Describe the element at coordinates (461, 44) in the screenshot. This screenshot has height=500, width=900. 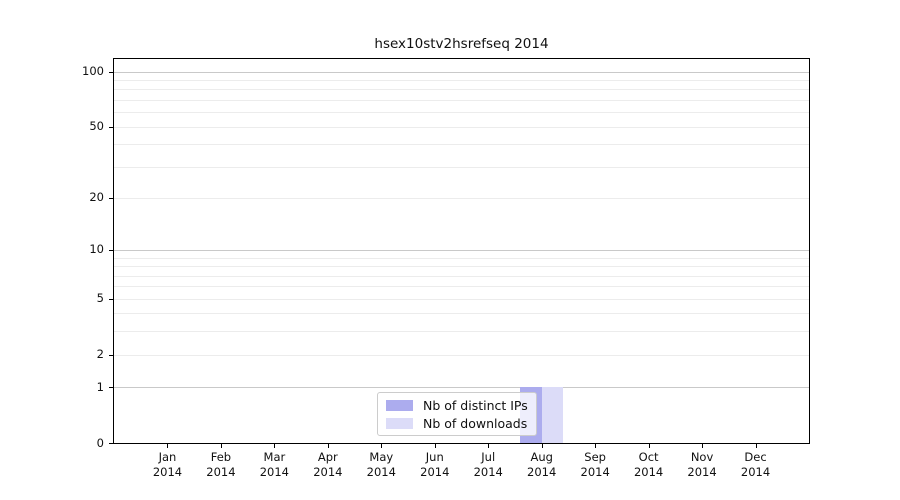
I see `chart-title: hsex10stv2hsrefseq 2014` at that location.